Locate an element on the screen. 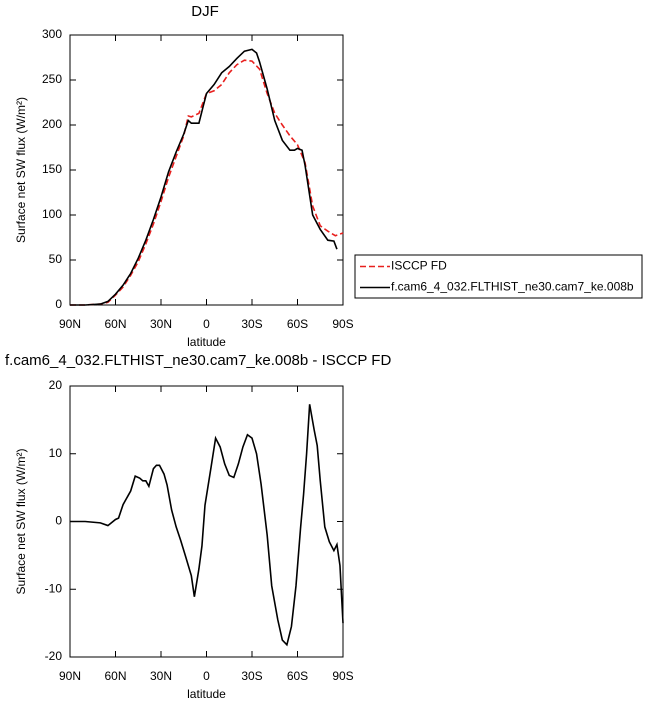 The image size is (649, 706). y-tick-label: 10 is located at coordinates (56, 453).